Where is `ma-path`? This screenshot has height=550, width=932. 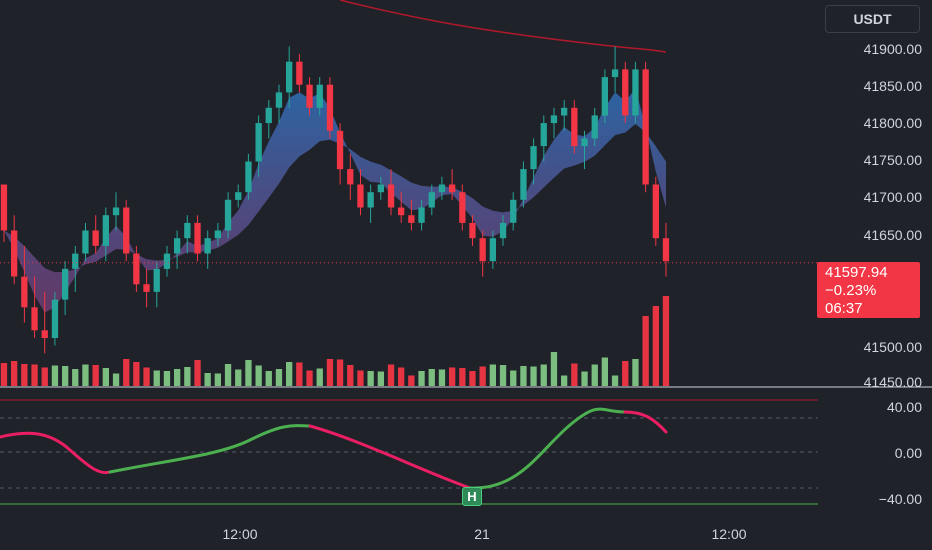 ma-path is located at coordinates (503, 26).